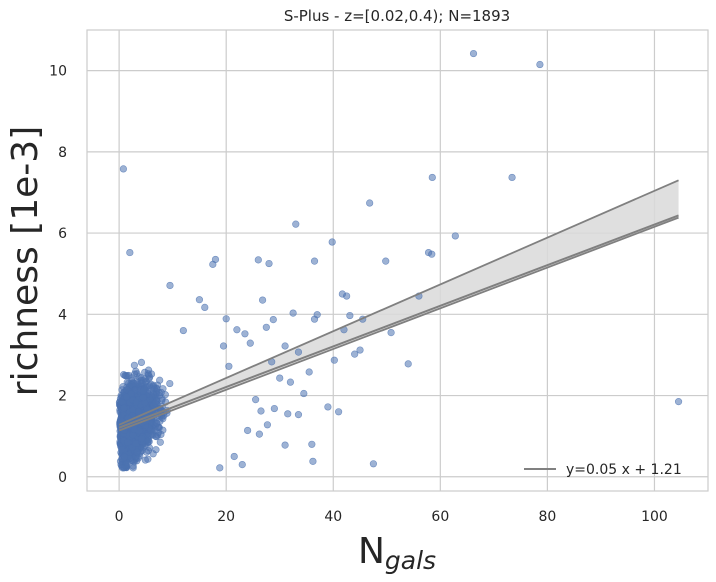 The height and width of the screenshot is (582, 716). I want to click on y-tick-label: 2, so click(62, 397).